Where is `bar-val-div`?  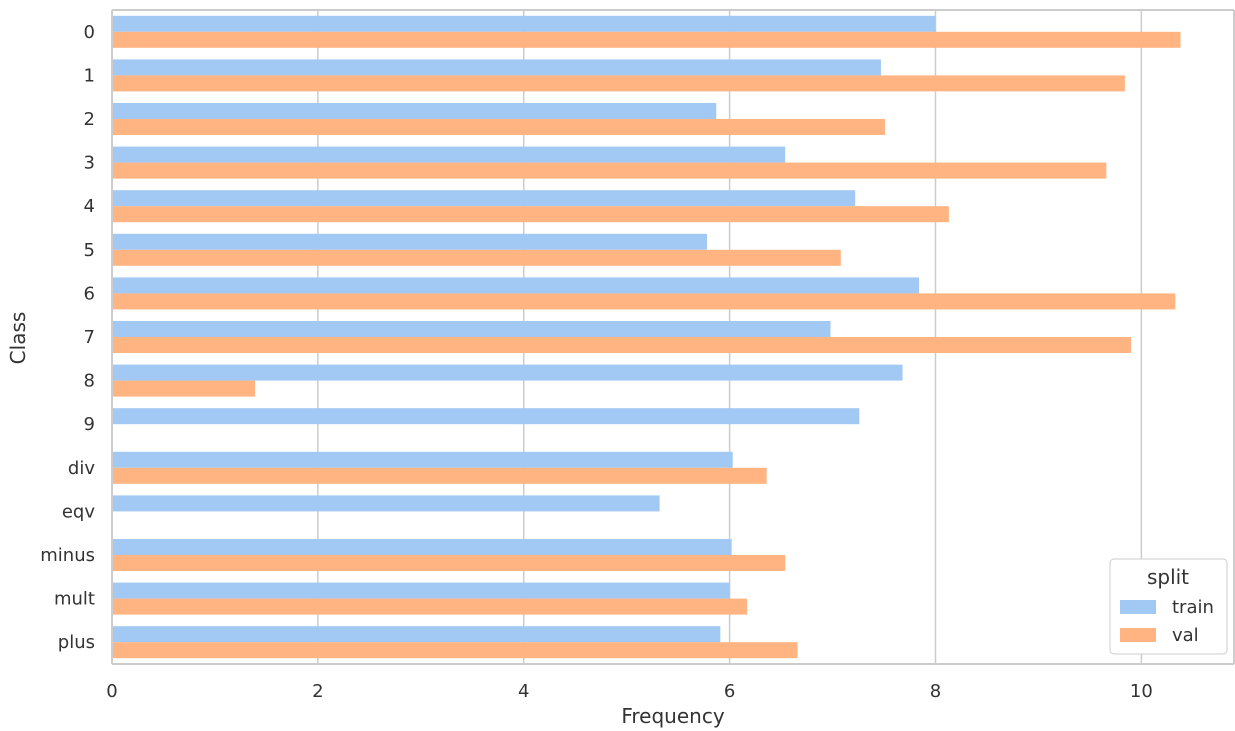 bar-val-div is located at coordinates (439, 475).